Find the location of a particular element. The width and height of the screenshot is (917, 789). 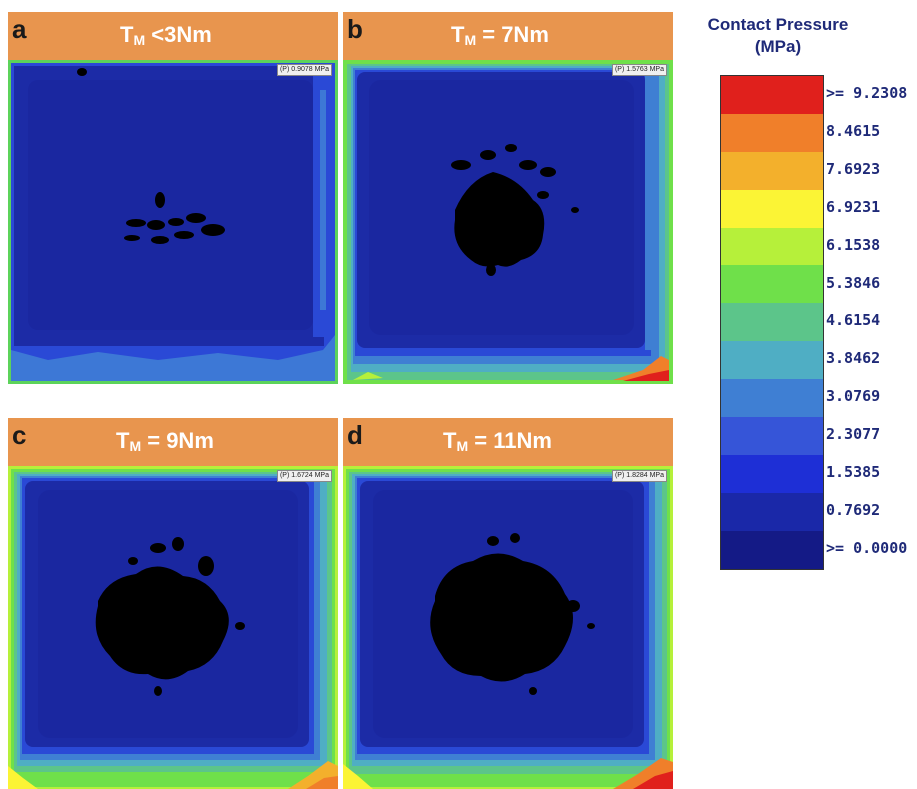

panel-b-header: b TM = 7Nm is located at coordinates (508, 36).